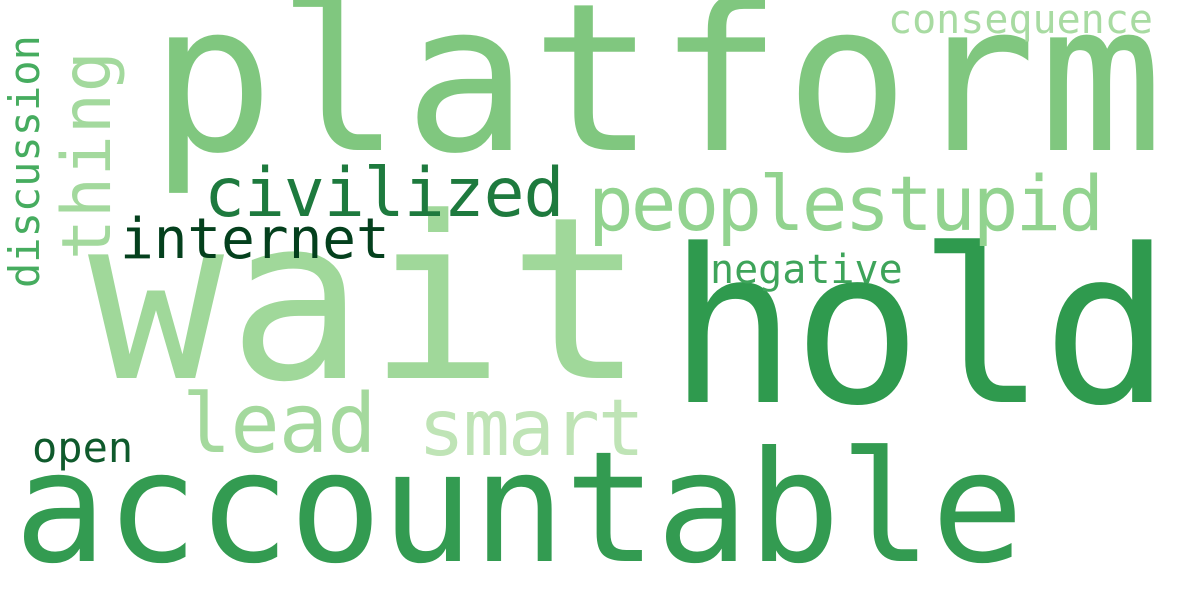 This screenshot has height=600, width=1200. Describe the element at coordinates (83, 447) in the screenshot. I see `word-open: open` at that location.